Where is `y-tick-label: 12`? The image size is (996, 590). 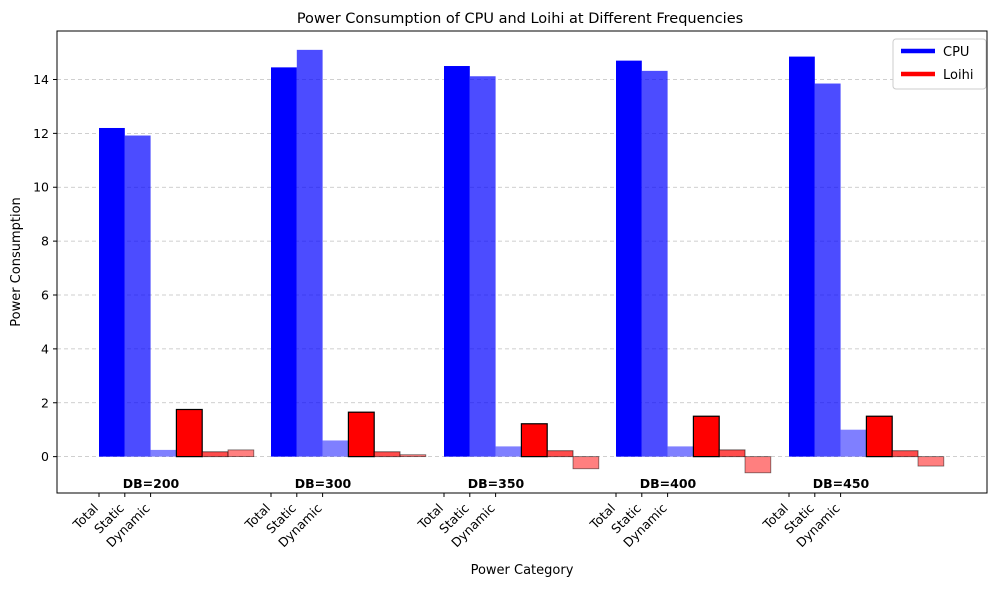
y-tick-label: 12 is located at coordinates (41, 133).